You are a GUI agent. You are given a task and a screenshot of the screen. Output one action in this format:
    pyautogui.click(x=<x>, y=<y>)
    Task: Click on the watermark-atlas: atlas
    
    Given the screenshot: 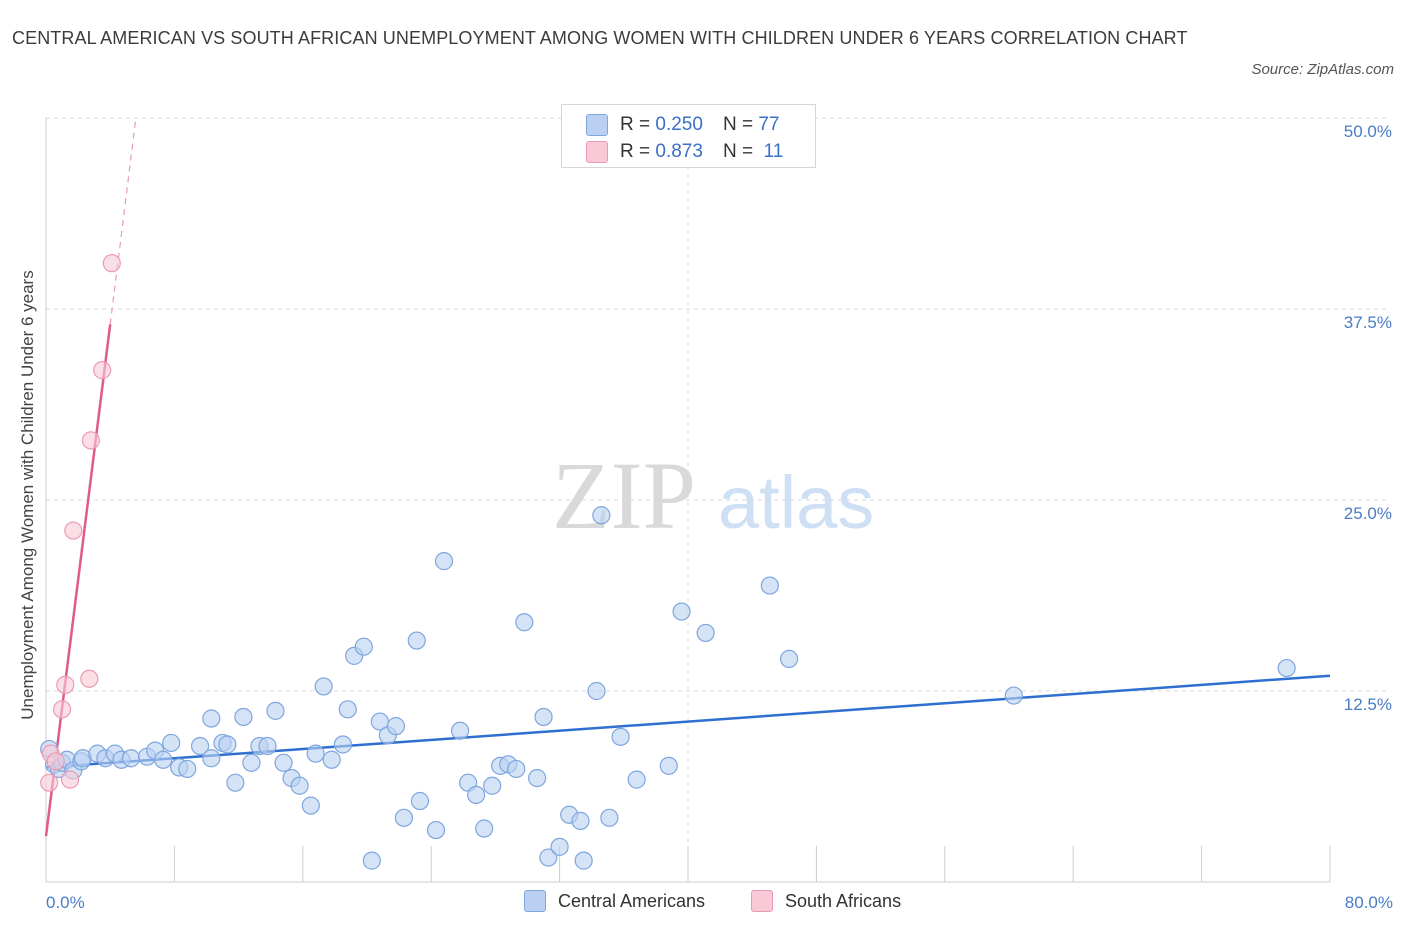 What is the action you would take?
    pyautogui.click(x=796, y=502)
    